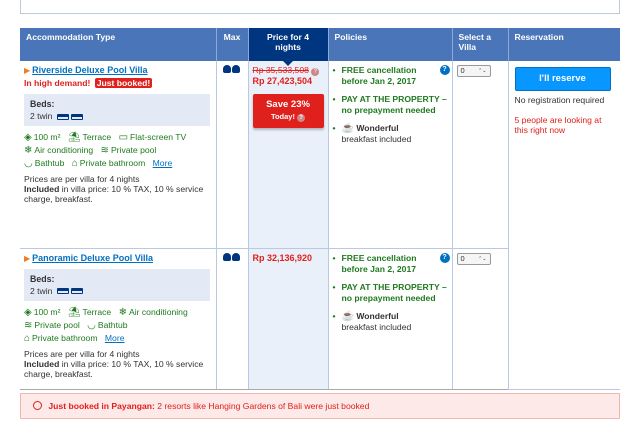 The width and height of the screenshot is (640, 435). I want to click on beds-value: 2 twin, so click(41, 116).